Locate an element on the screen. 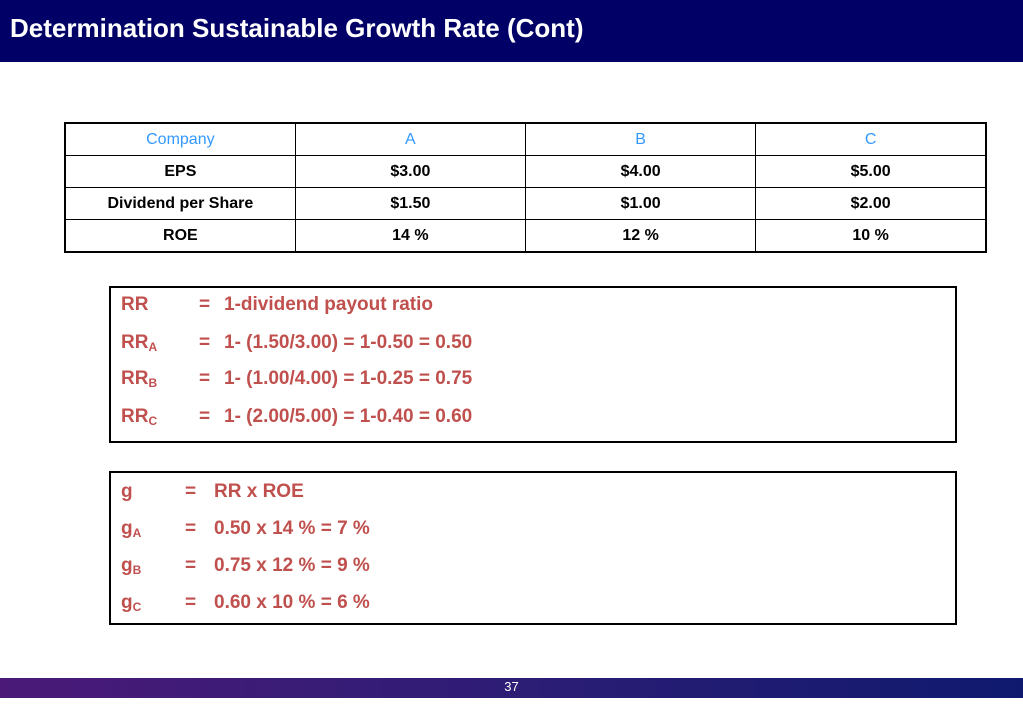  cell-value: $4.00 is located at coordinates (640, 171).